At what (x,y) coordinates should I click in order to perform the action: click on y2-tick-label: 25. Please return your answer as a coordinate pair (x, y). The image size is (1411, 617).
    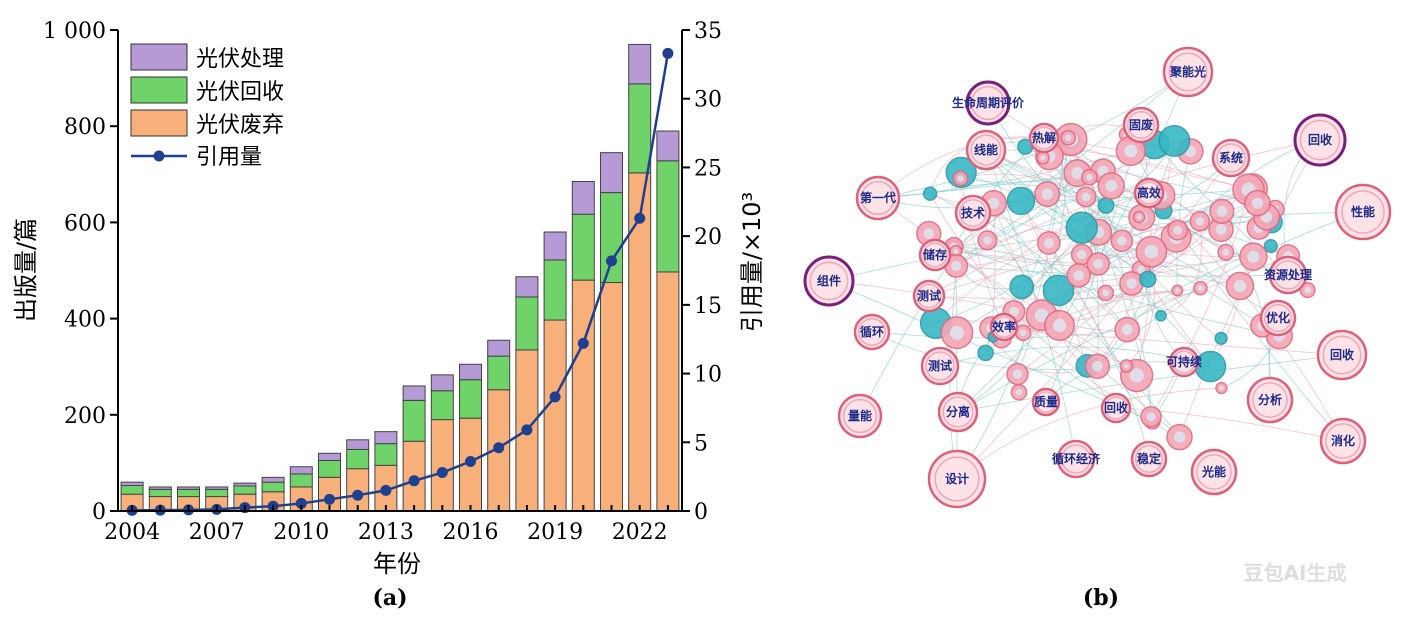
    Looking at the image, I should click on (708, 168).